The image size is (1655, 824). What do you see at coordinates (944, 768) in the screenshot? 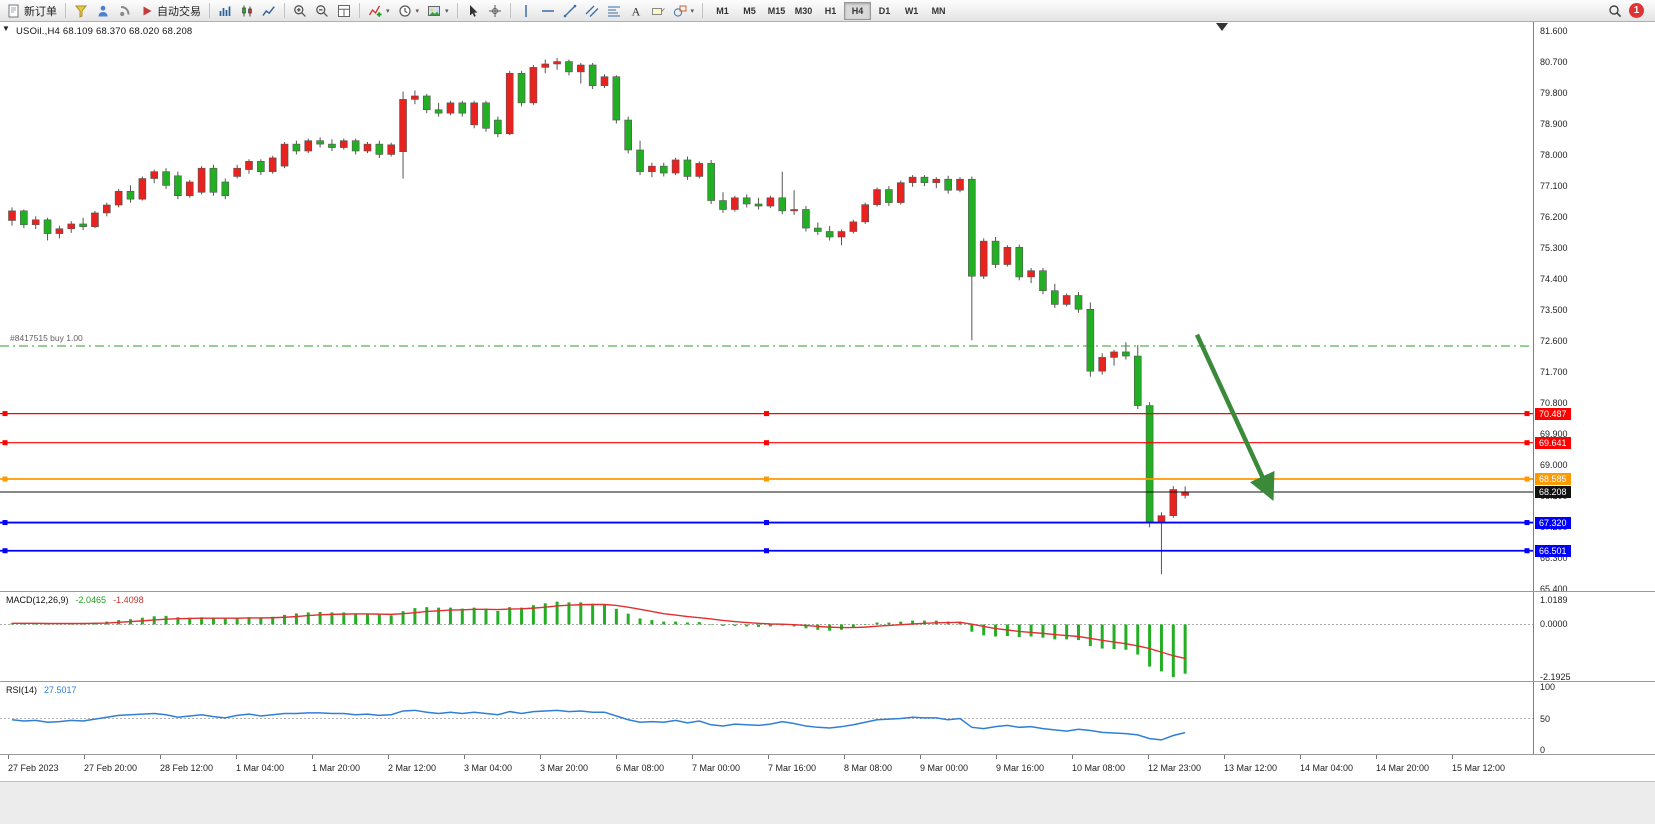
I see `time-axis-label: 9 Mar 00:00` at bounding box center [944, 768].